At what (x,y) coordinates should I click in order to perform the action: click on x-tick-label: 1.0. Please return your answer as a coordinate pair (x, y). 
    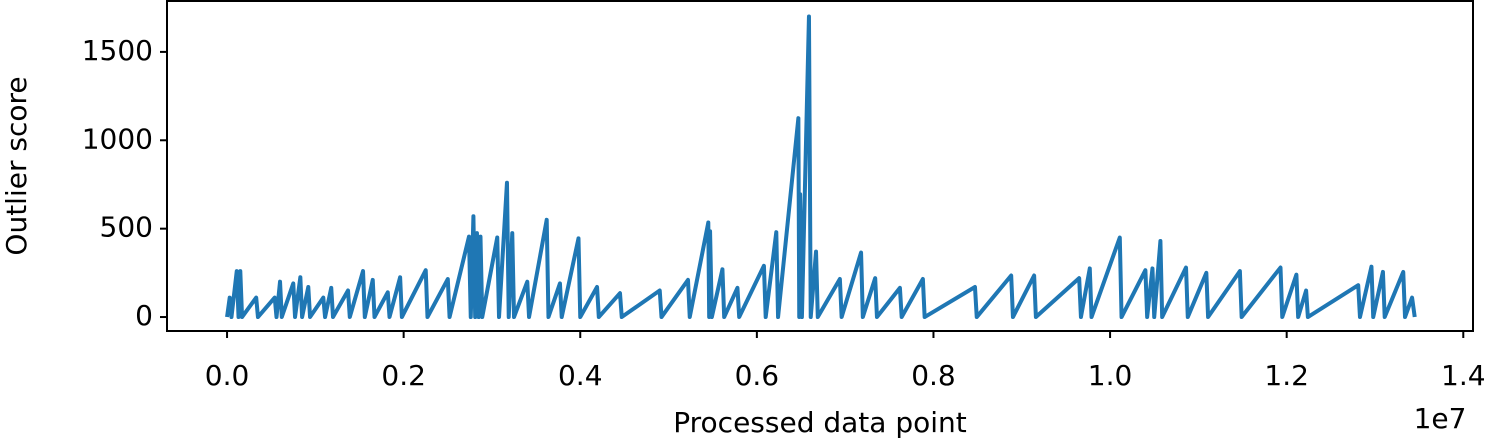
    Looking at the image, I should click on (1110, 375).